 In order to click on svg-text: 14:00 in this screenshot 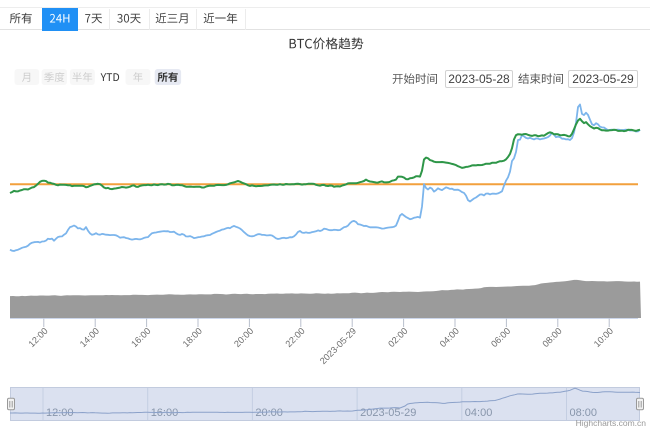, I will do `click(89, 337)`.